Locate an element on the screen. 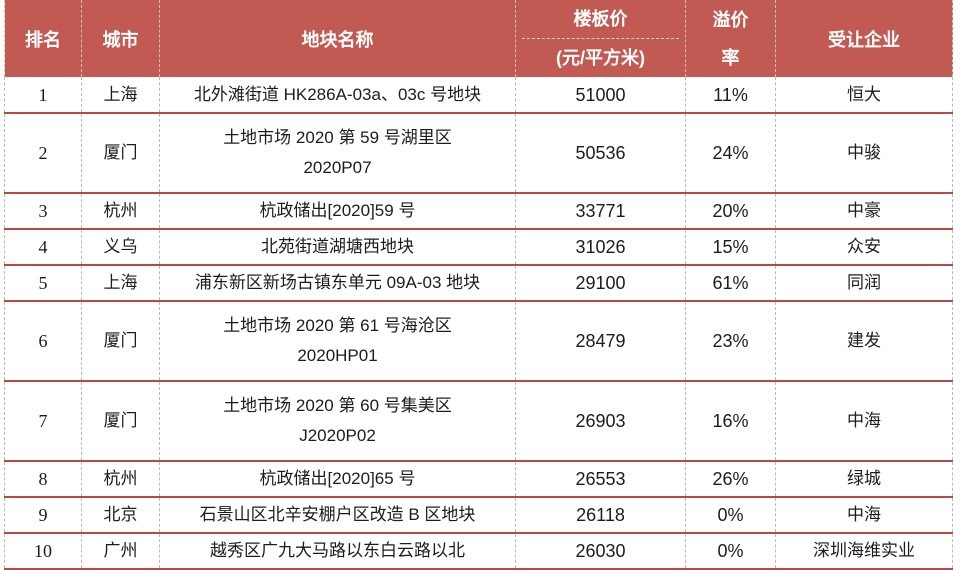  cell-rank: 8 is located at coordinates (43, 479).